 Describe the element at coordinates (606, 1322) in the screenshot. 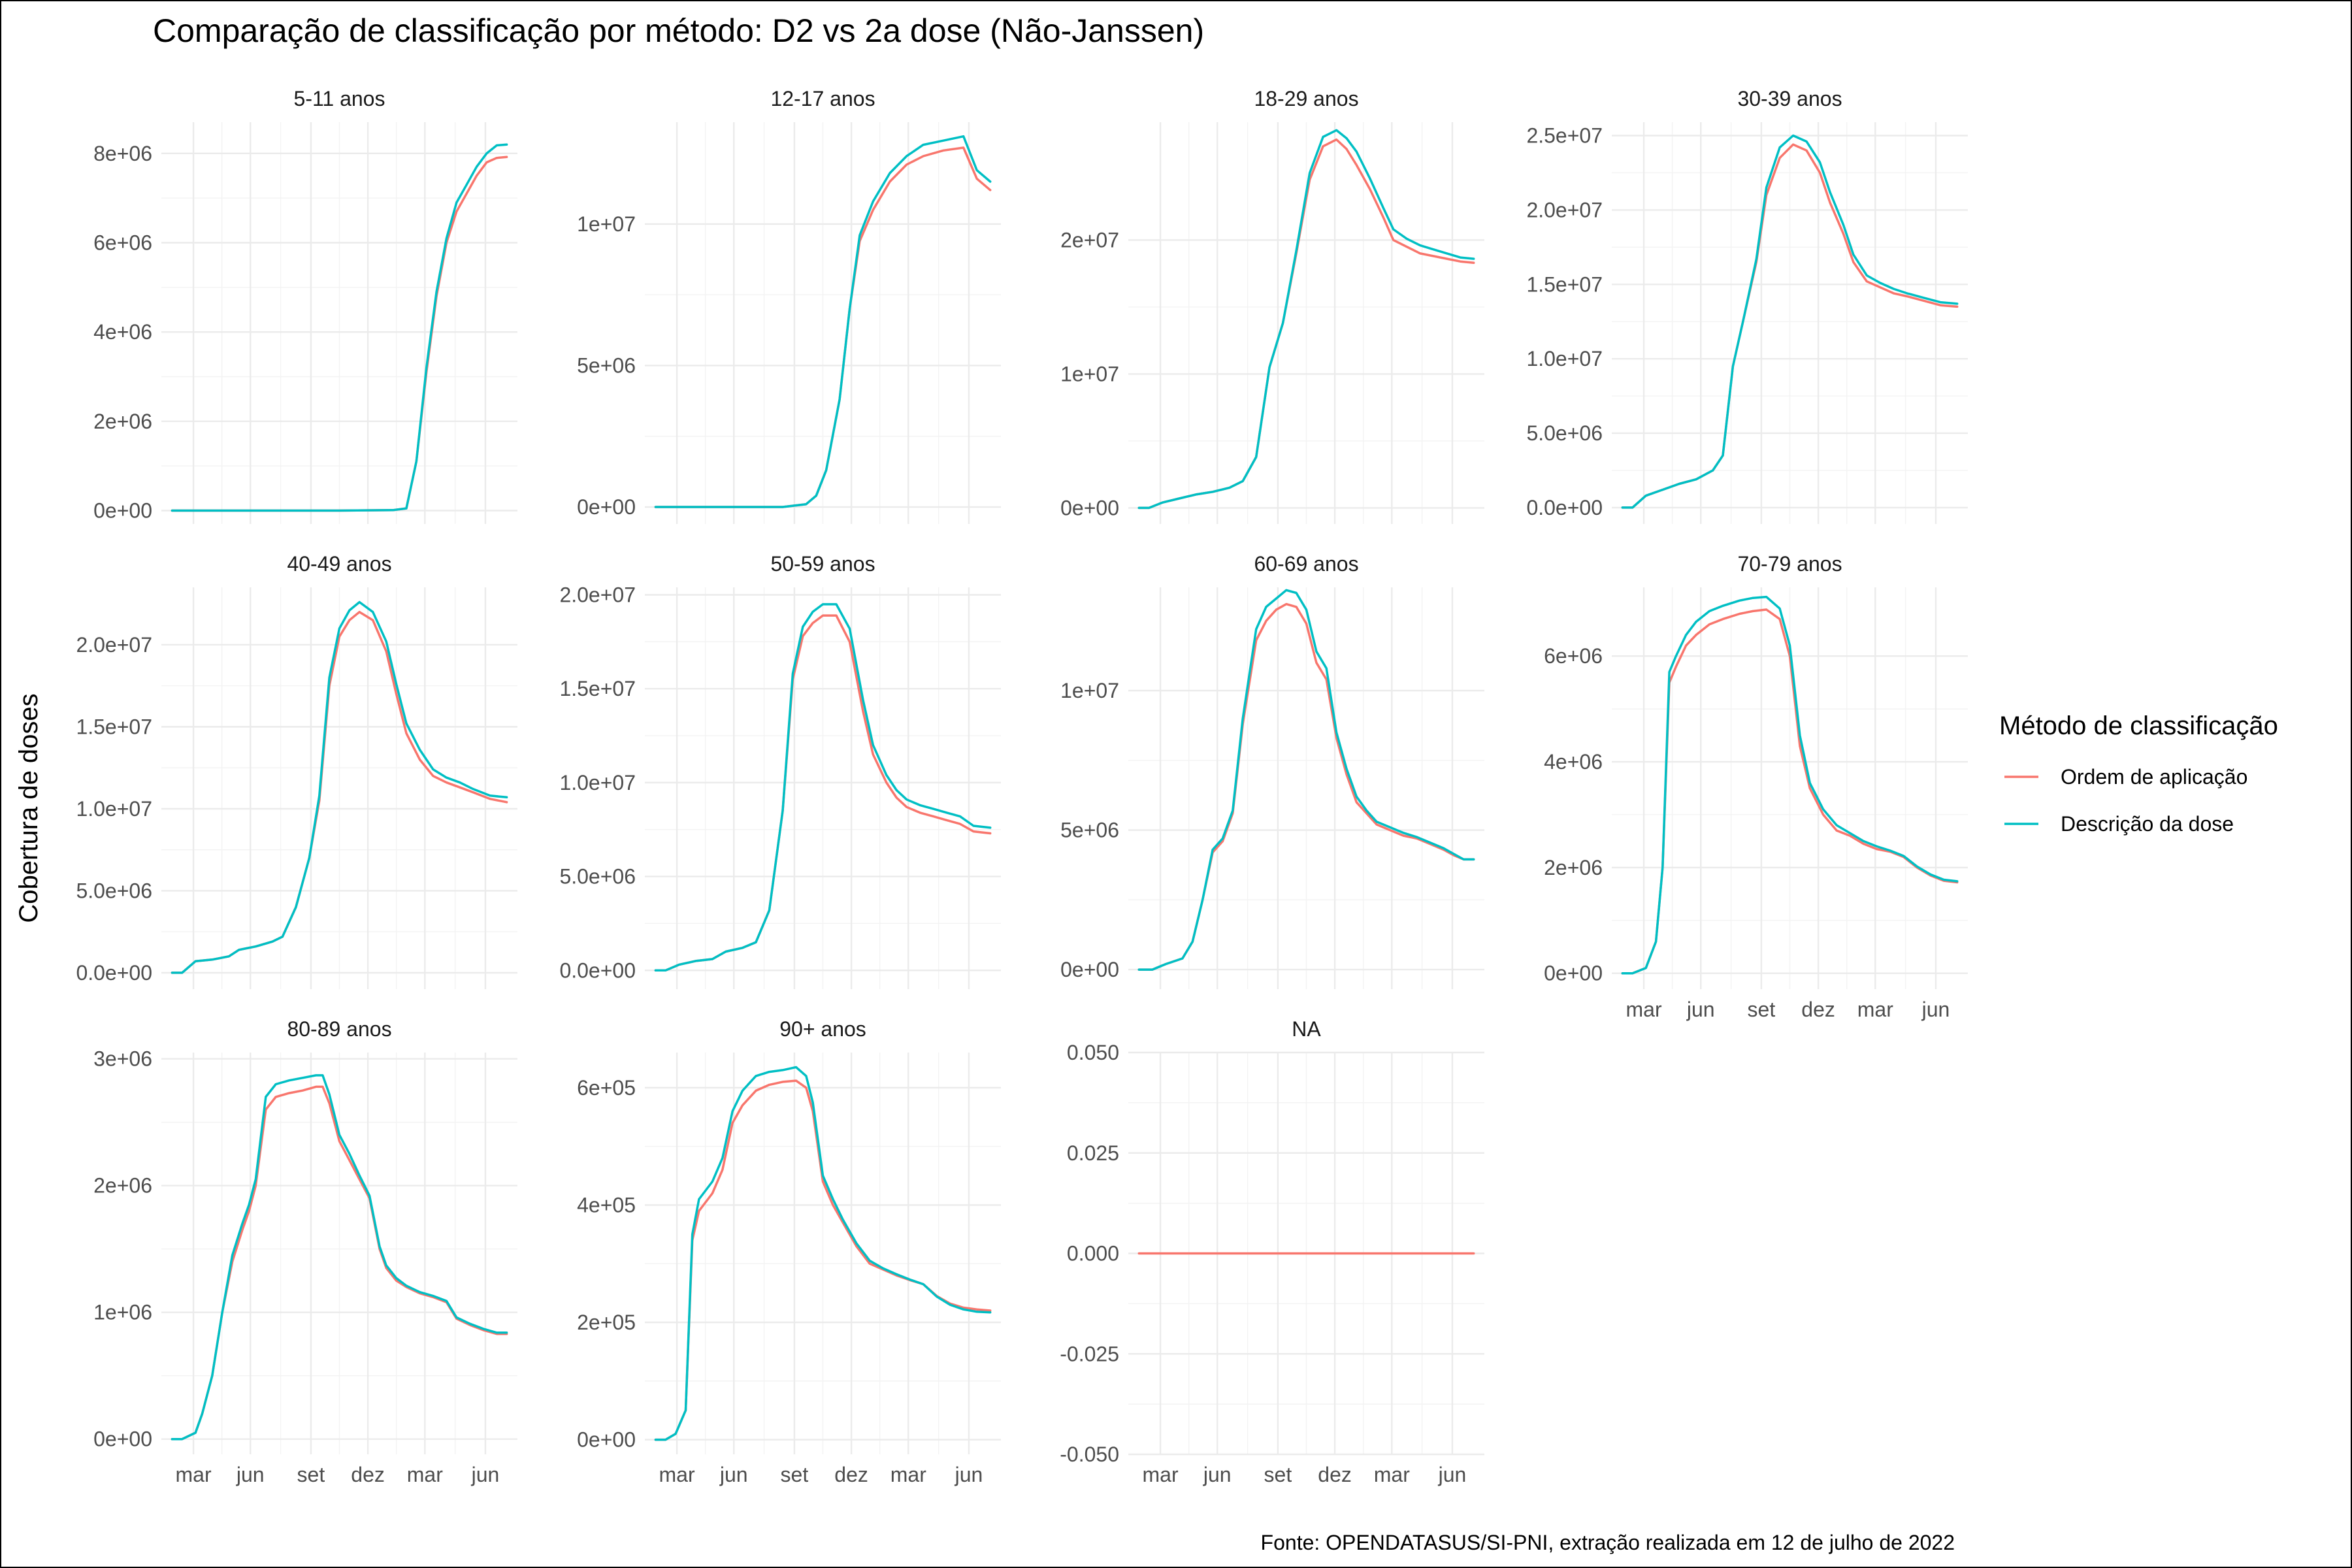

I see `y-tick-label: 2e+05` at that location.